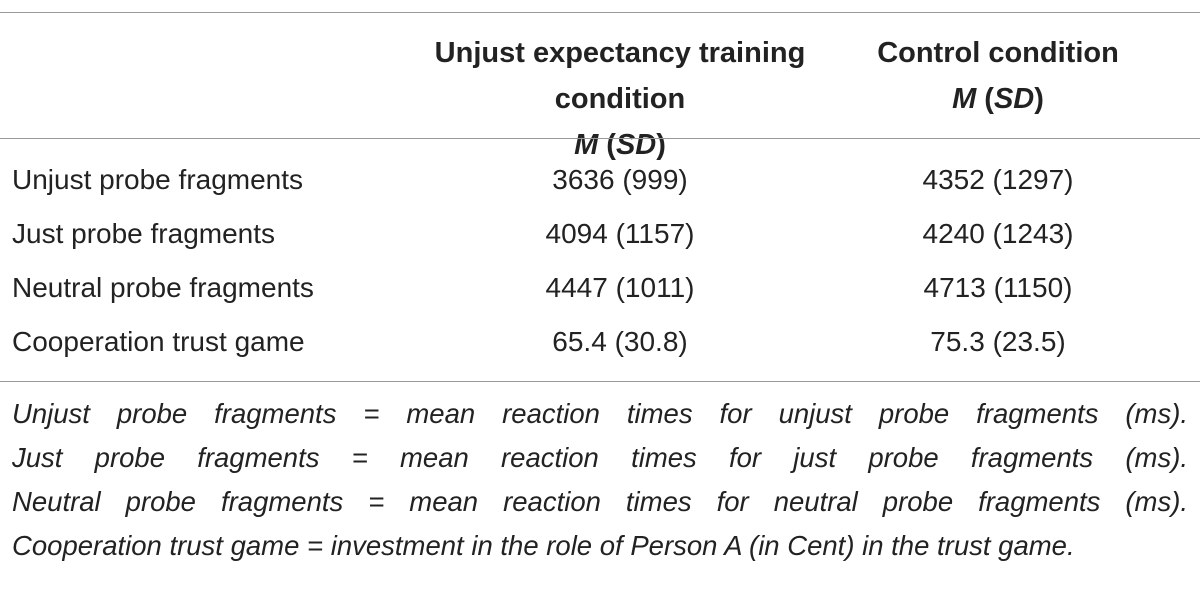  What do you see at coordinates (600, 381) in the screenshot?
I see `bottom-rule` at bounding box center [600, 381].